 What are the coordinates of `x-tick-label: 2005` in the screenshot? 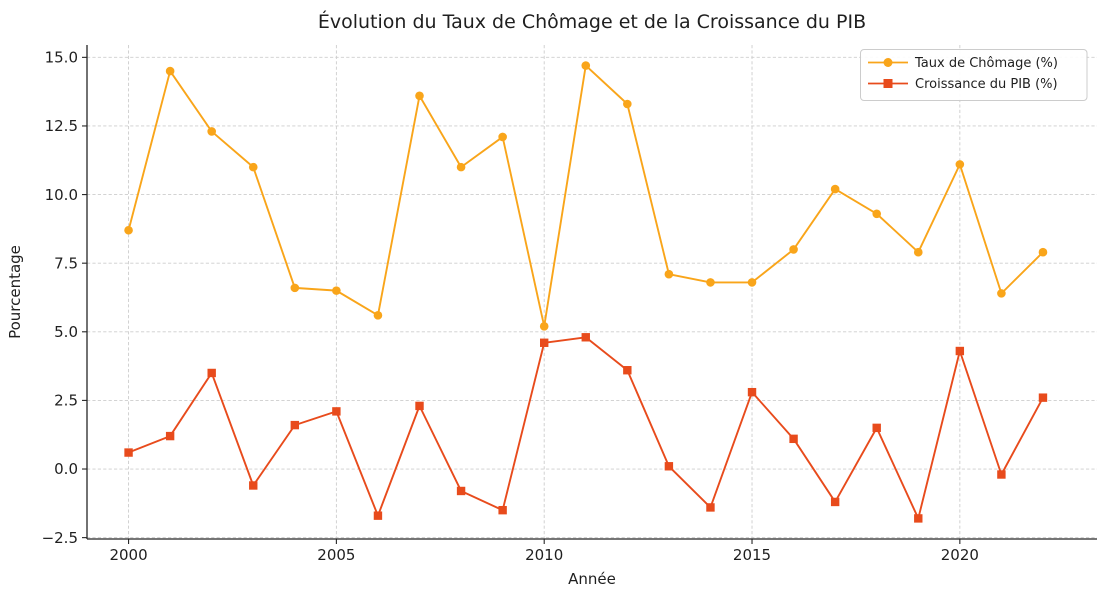 It's located at (336, 555).